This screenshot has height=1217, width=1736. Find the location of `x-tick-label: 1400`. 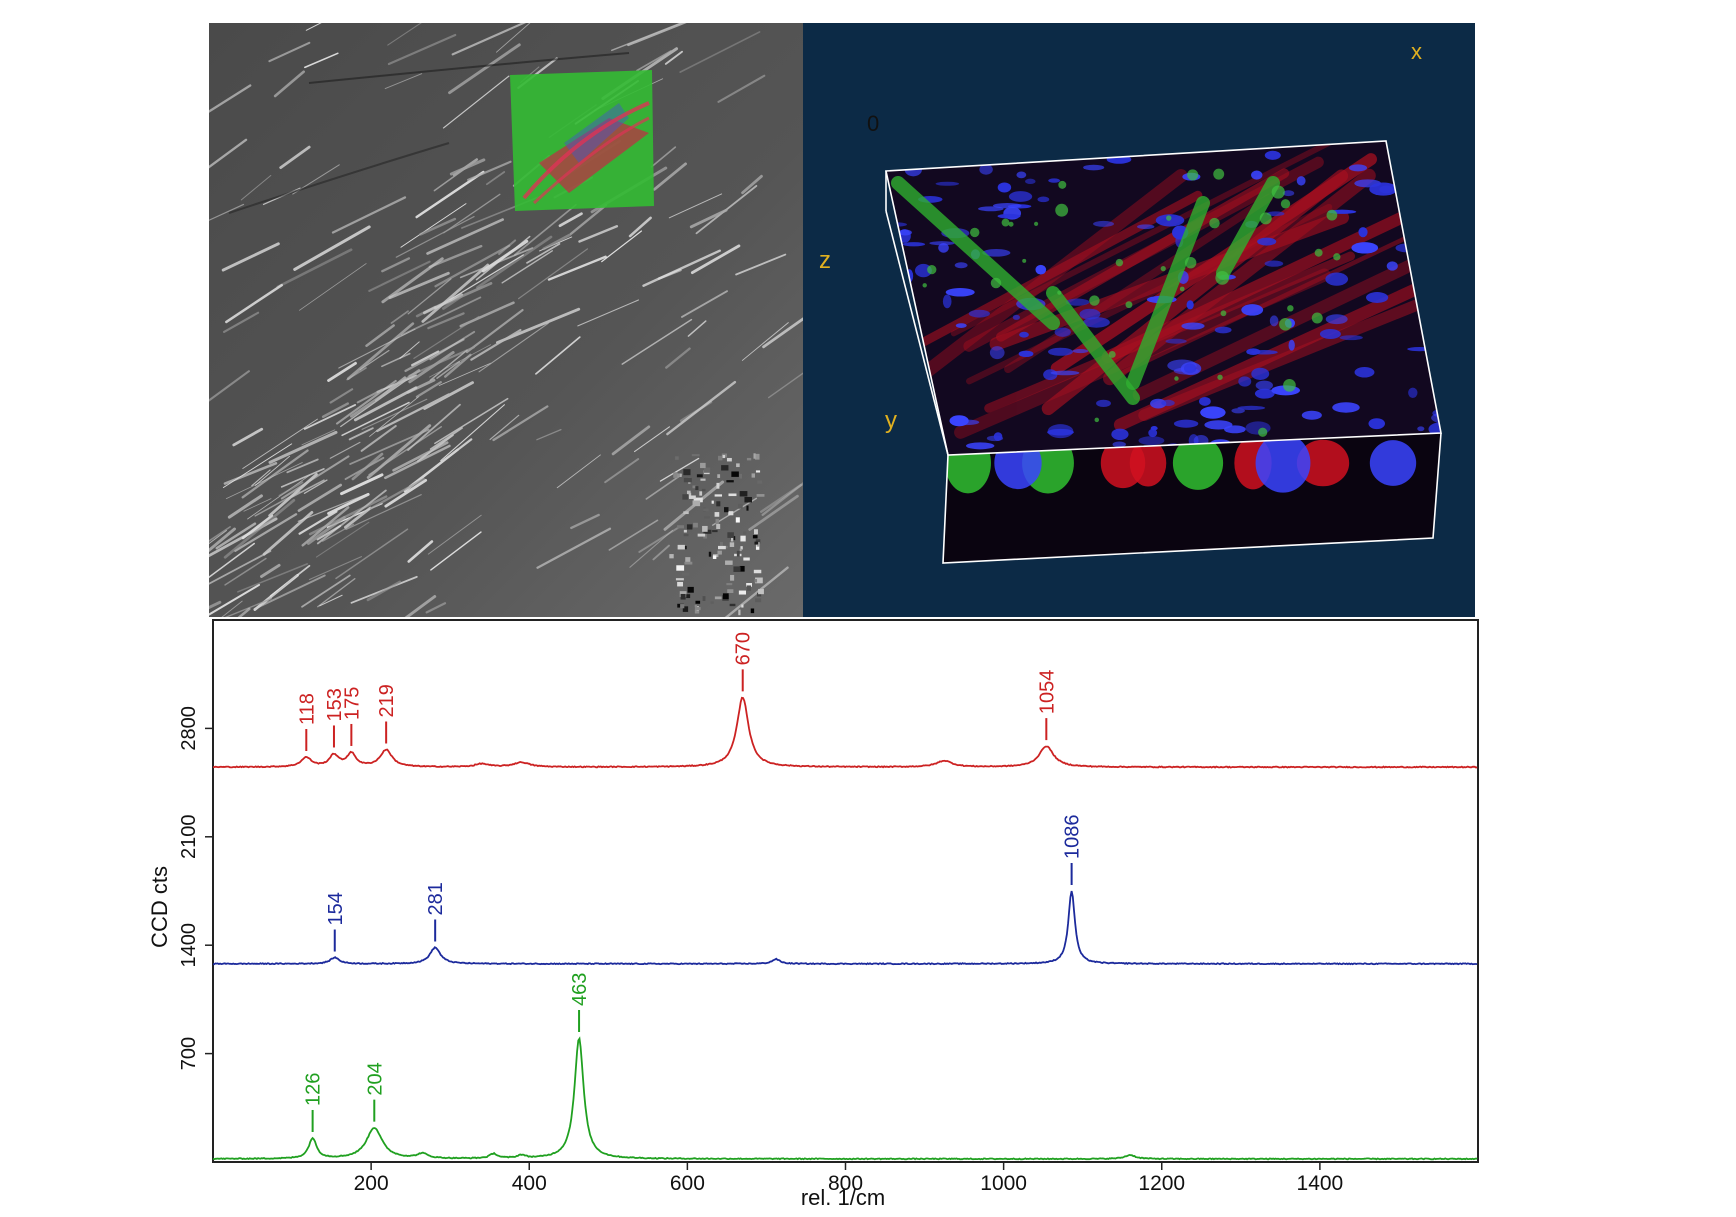

x-tick-label: 1400 is located at coordinates (1320, 1183).